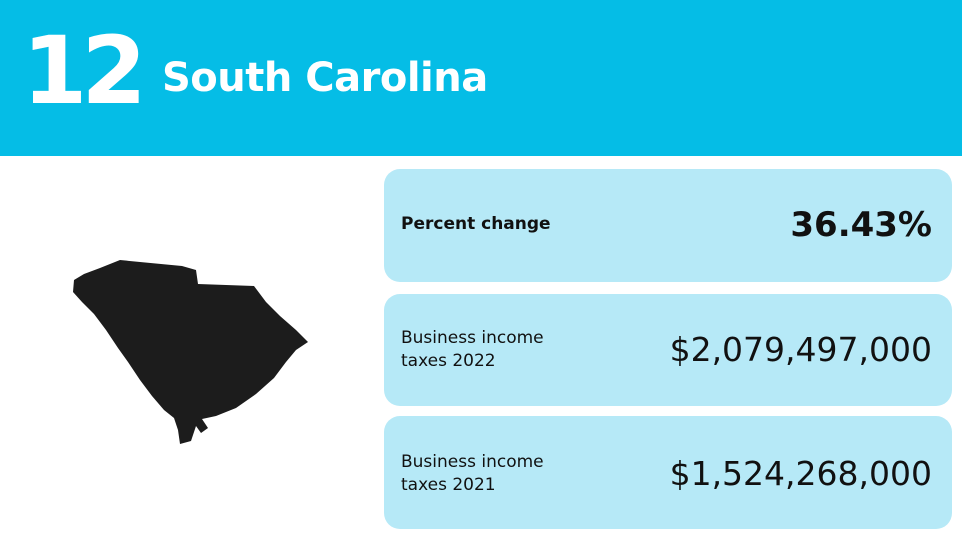 The image size is (962, 550). I want to click on percent-change-label: Percent change, so click(476, 224).